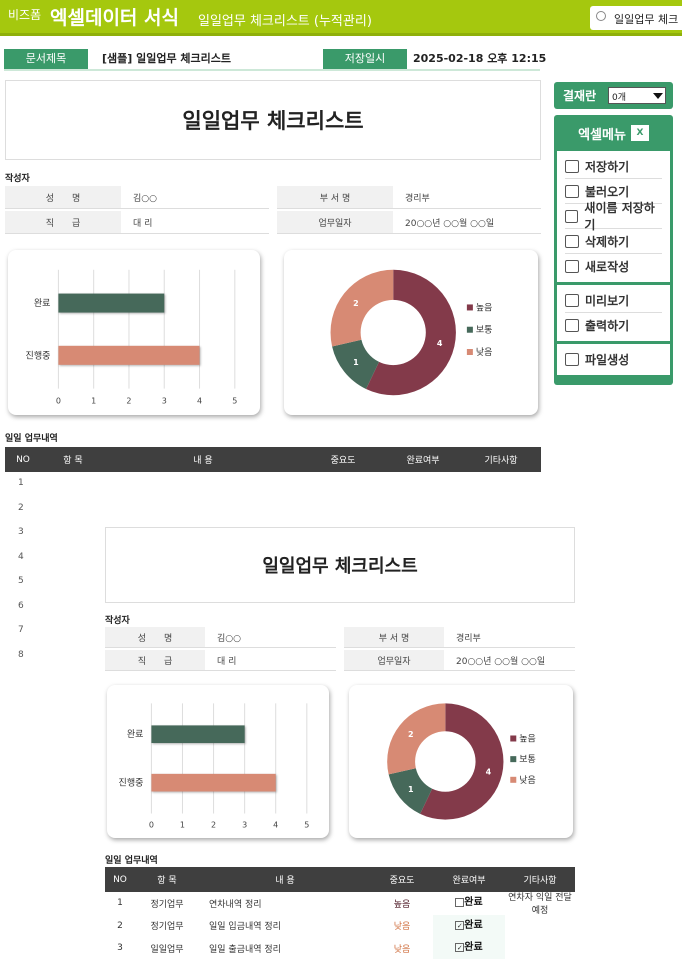 This screenshot has height=962, width=682. What do you see at coordinates (540, 904) in the screenshot?
I see `row-note: 연차자 익일 전달예정` at bounding box center [540, 904].